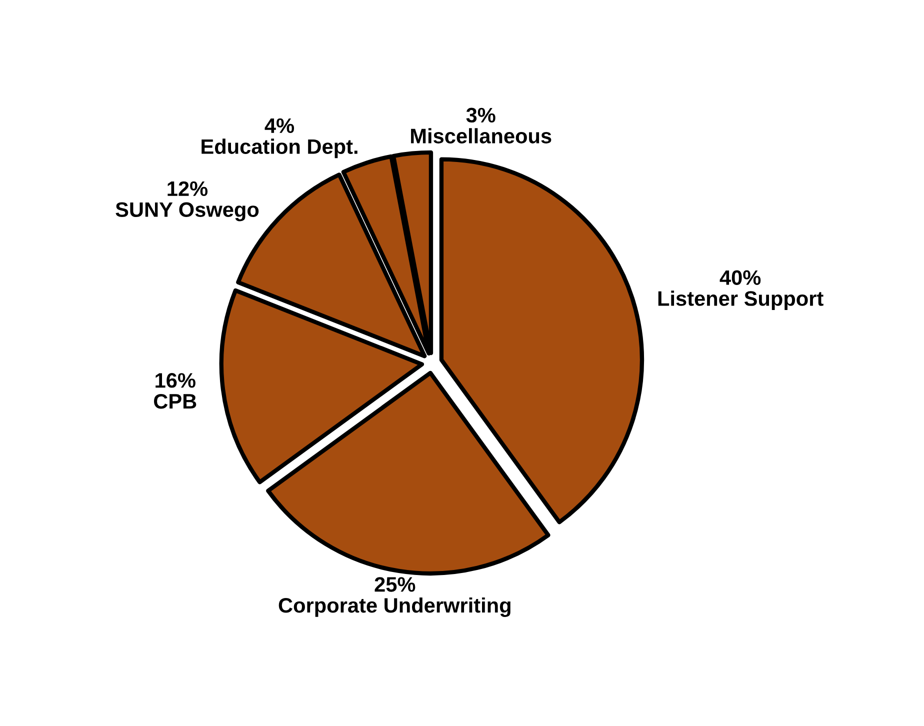  Describe the element at coordinates (187, 212) in the screenshot. I see `slice-label: SUNY Oswego` at that location.